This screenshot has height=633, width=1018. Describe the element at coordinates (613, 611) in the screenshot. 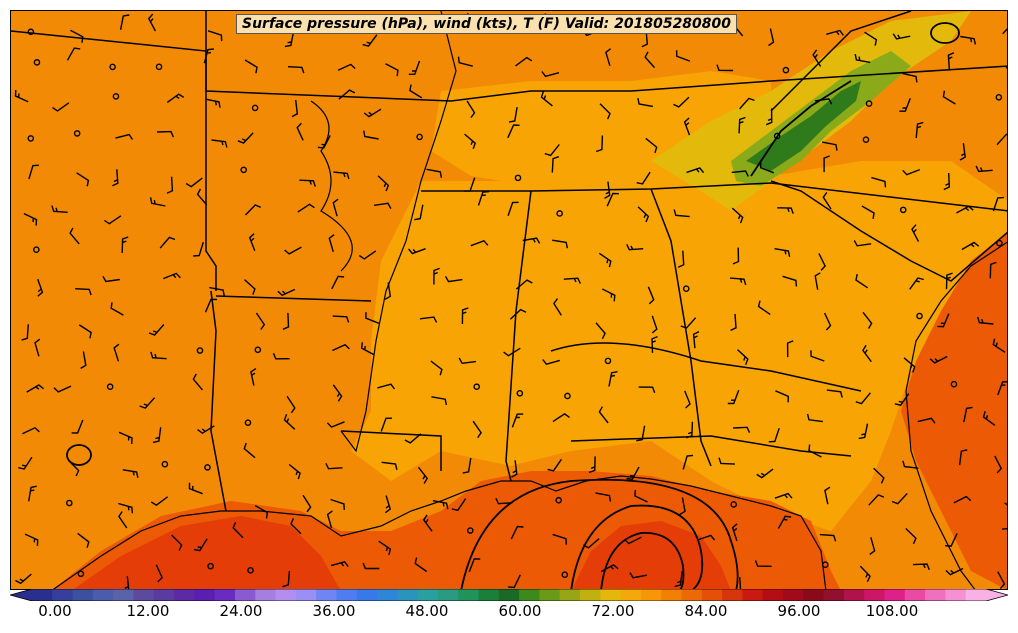

I see `colorbar-tick-label: 72.00` at that location.